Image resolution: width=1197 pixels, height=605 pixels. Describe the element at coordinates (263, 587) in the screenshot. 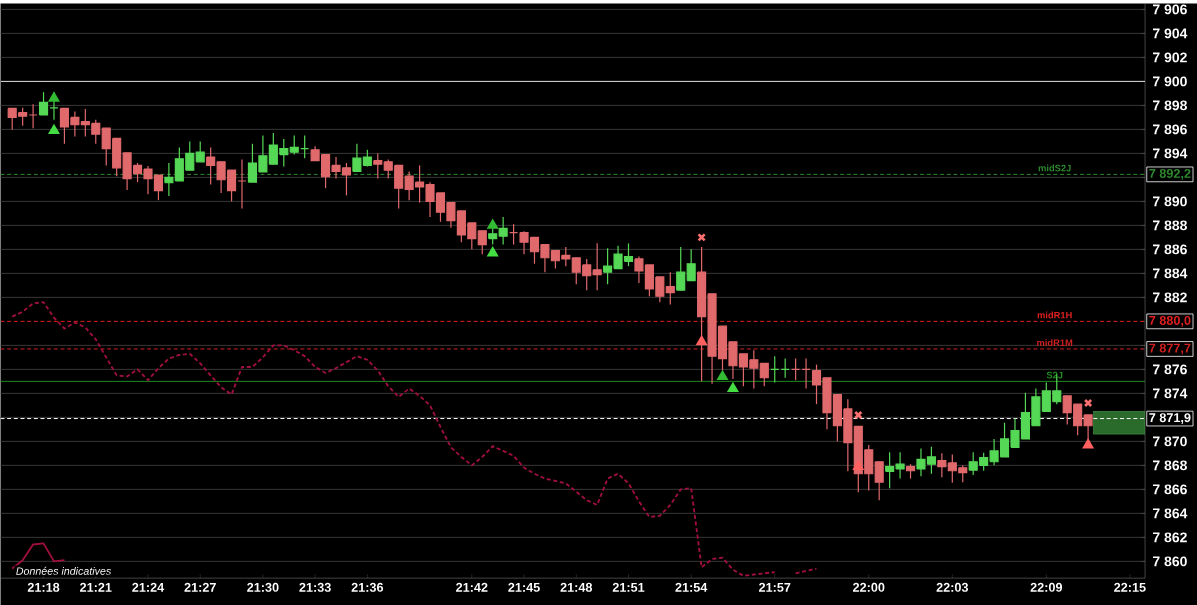

I see `x-tick-label: 21:30` at that location.